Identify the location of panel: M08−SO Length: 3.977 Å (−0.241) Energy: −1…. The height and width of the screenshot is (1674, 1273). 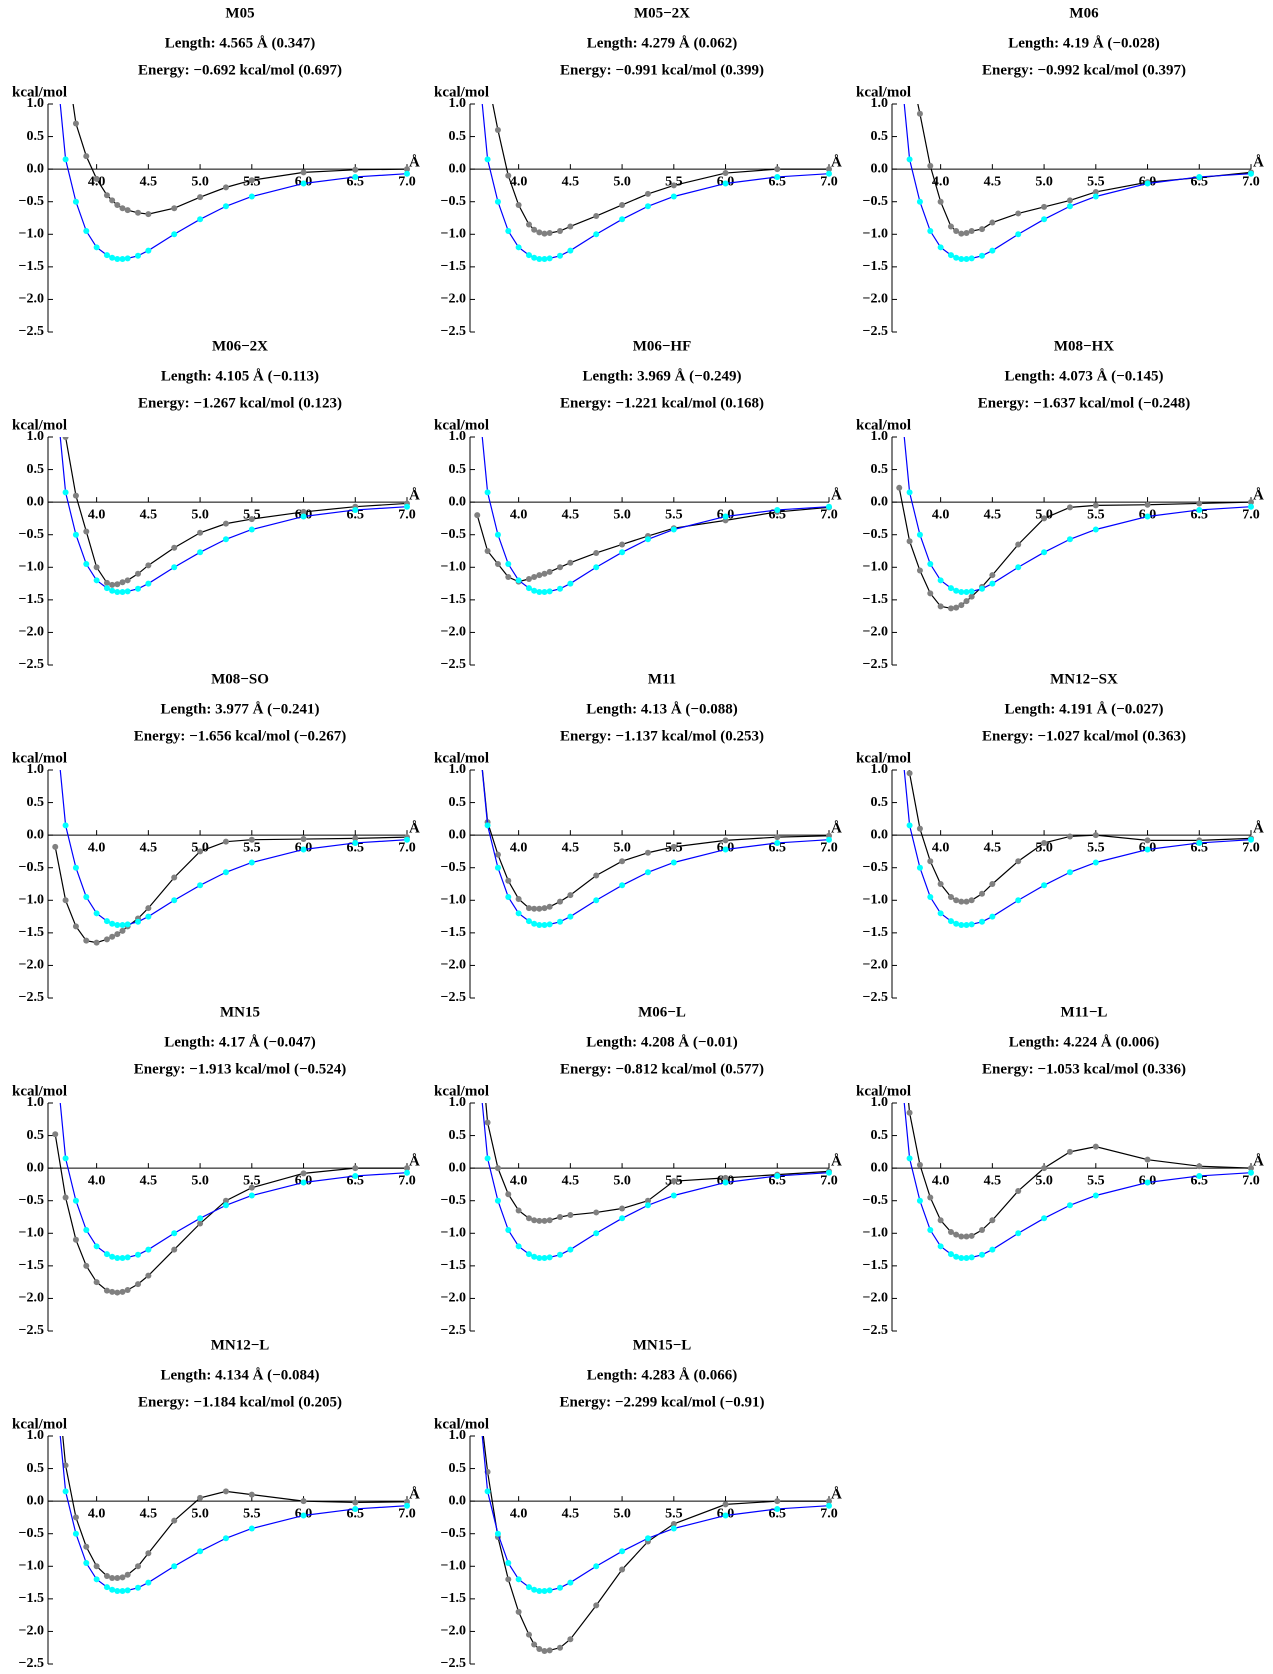
(216, 838).